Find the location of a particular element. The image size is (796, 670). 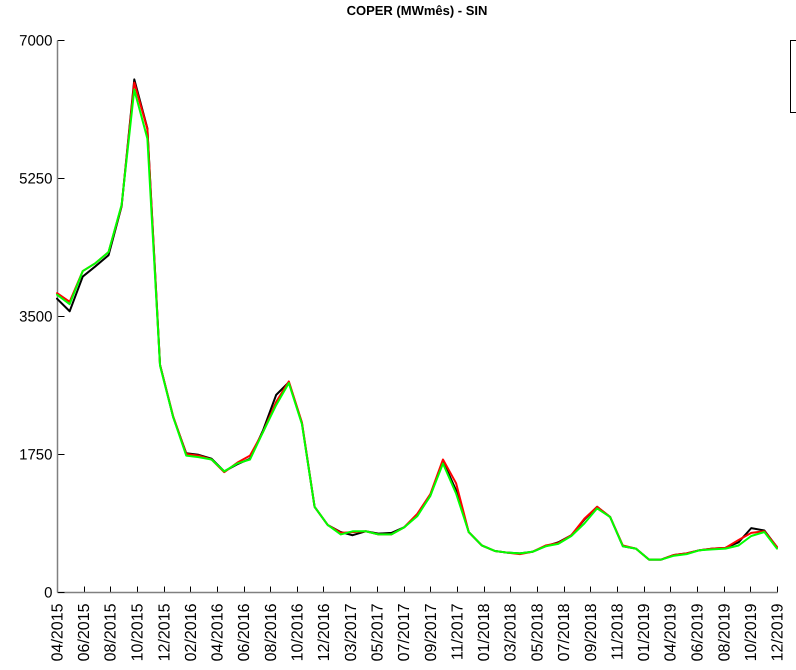

x-tick-label: 10/2019 is located at coordinates (751, 632).